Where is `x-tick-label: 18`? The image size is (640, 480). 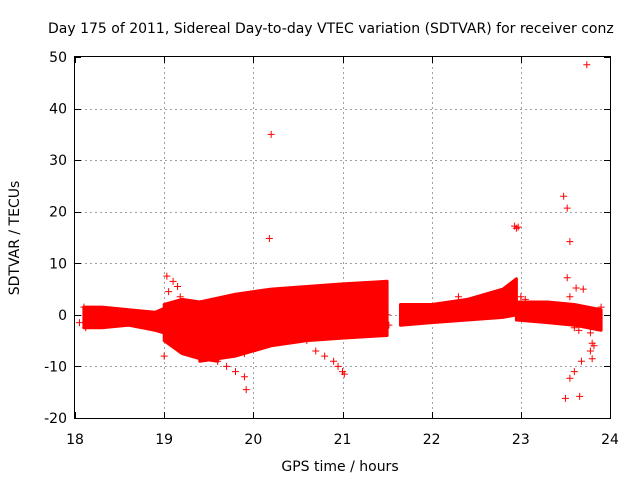 x-tick-label: 18 is located at coordinates (75, 440).